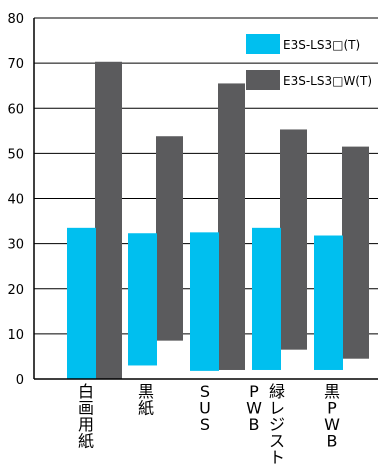 The image size is (389, 466). Describe the element at coordinates (15, 335) in the screenshot. I see `y-tick-label: 10` at that location.